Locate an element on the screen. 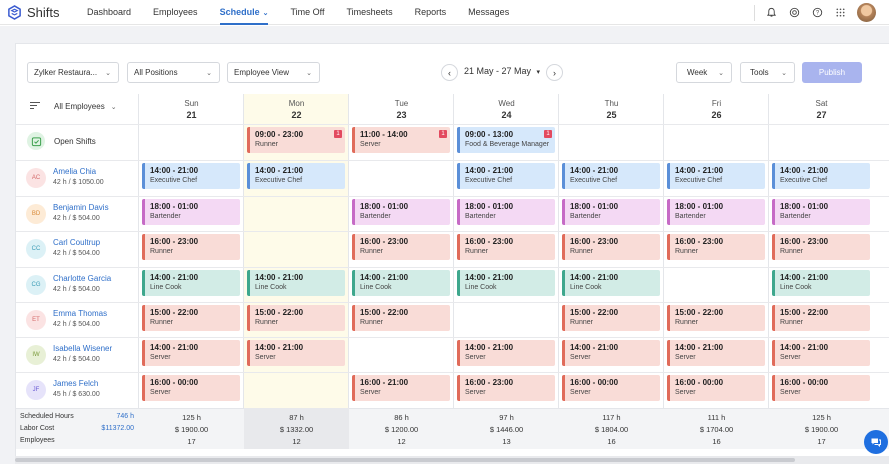 This screenshot has width=889, height=464. tools-select-value: Tools is located at coordinates (759, 72).